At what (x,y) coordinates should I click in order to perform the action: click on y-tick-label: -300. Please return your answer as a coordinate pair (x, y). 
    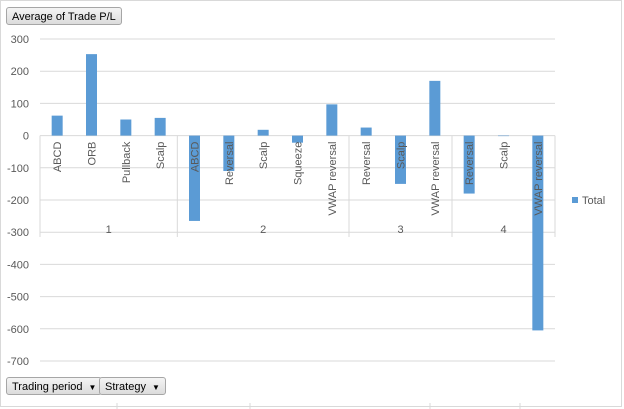
    Looking at the image, I should click on (18, 233).